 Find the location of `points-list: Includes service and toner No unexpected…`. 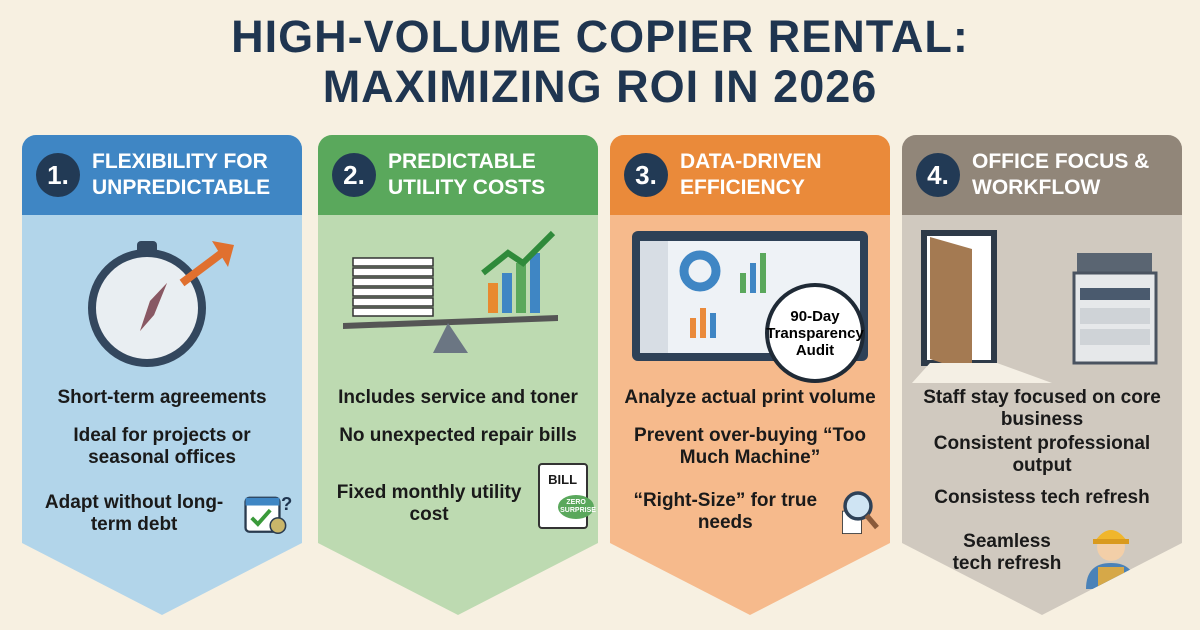

points-list: Includes service and toner No unexpected… is located at coordinates (462, 474).